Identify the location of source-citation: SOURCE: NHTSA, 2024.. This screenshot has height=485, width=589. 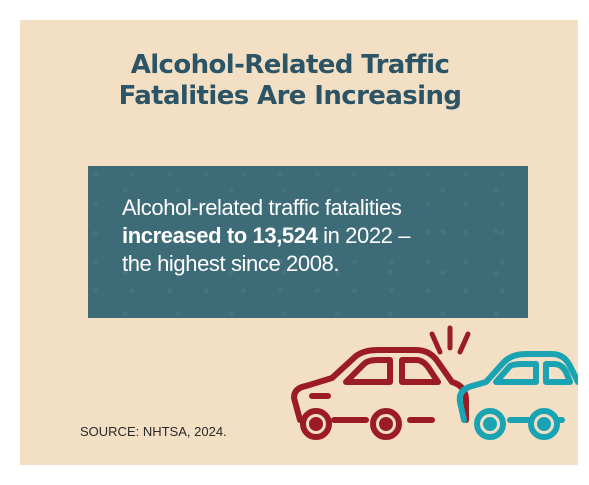
(153, 431).